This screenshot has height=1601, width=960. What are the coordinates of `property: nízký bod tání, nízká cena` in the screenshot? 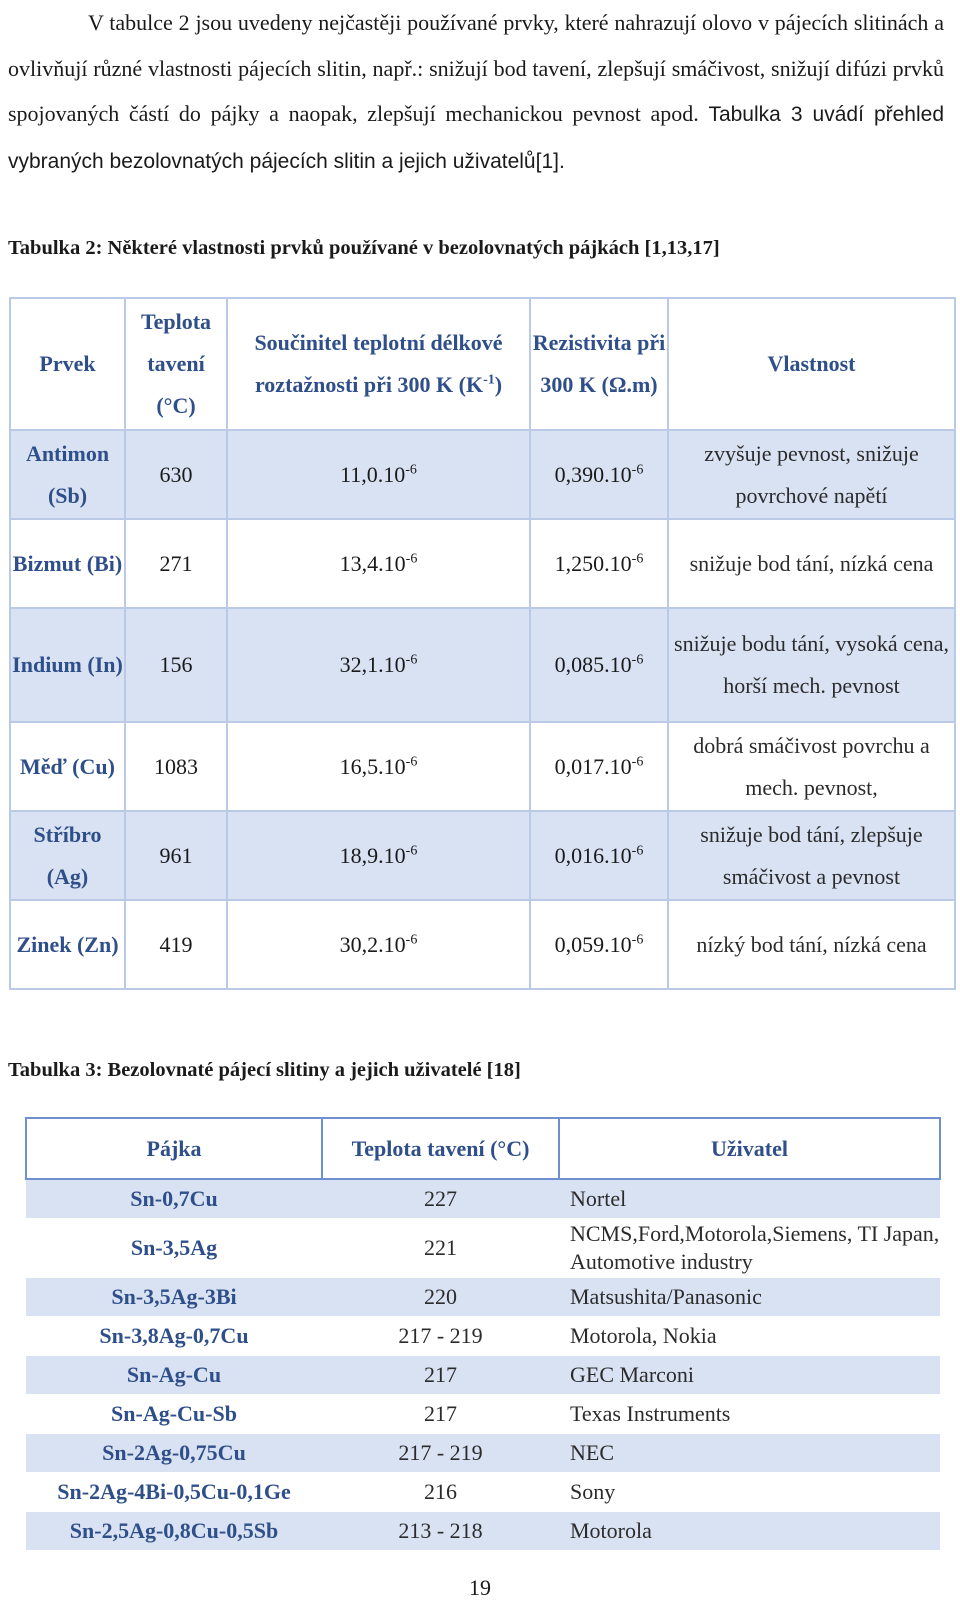 It's located at (811, 944).